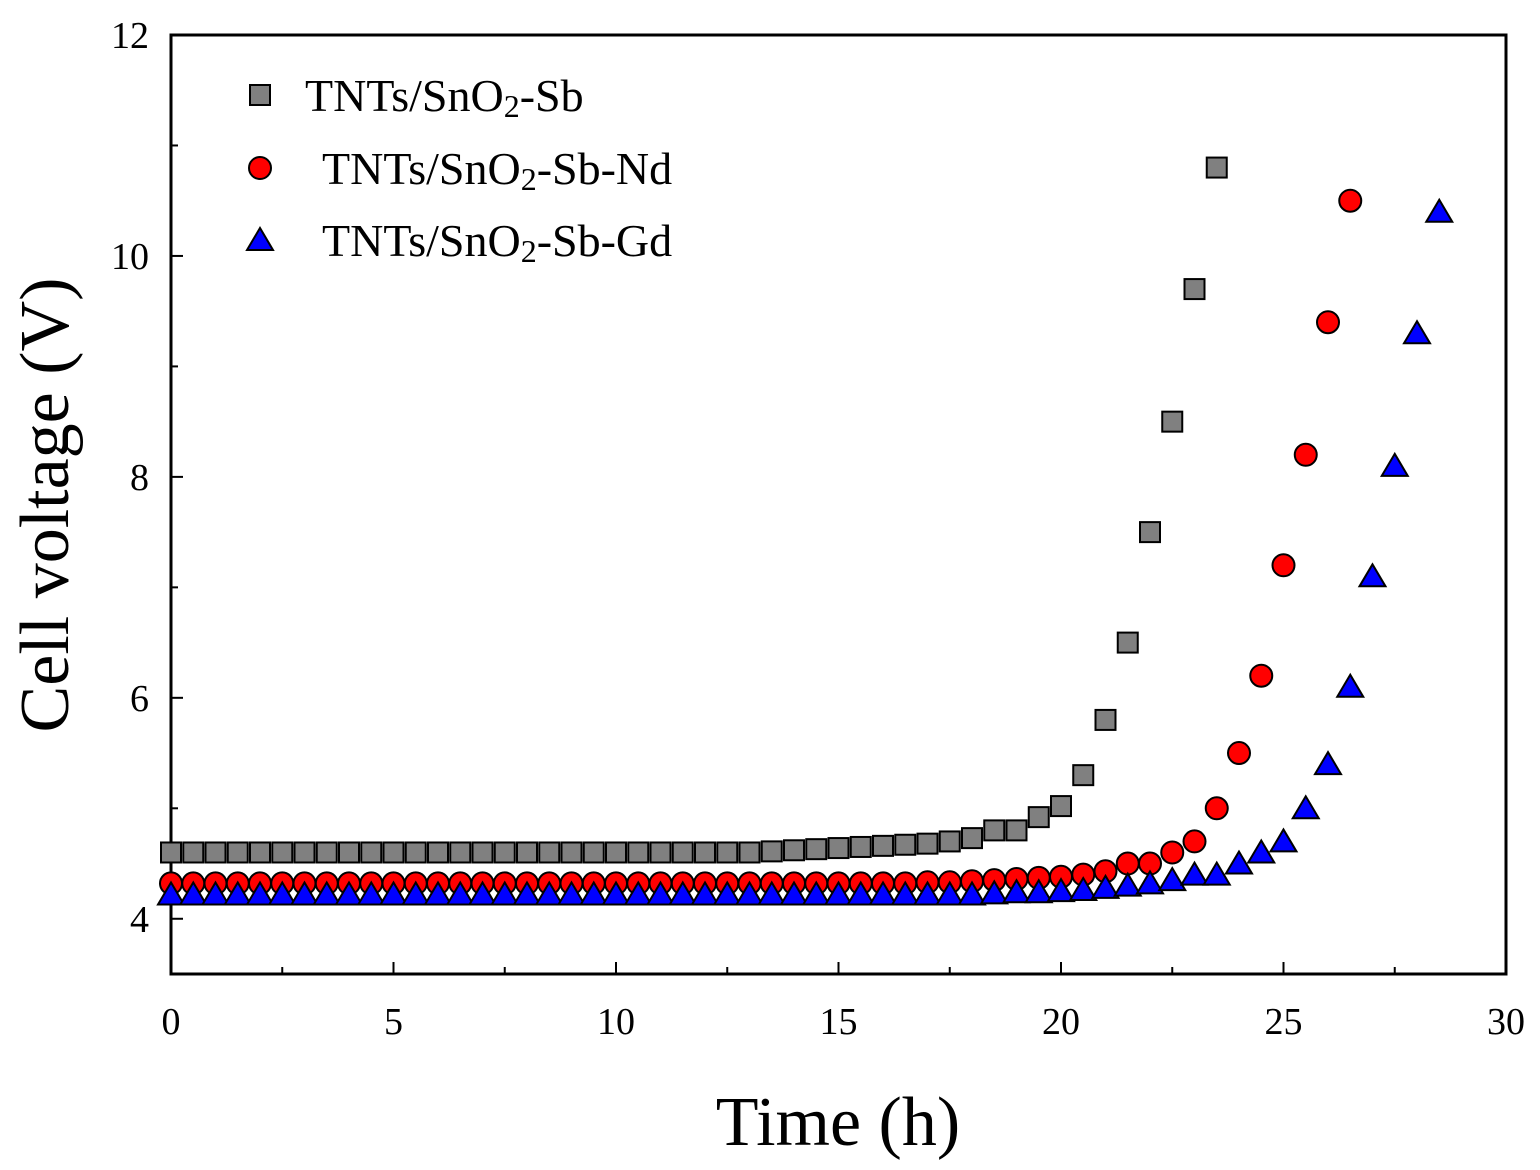  I want to click on x-tick-label: 5, so click(393, 1022).